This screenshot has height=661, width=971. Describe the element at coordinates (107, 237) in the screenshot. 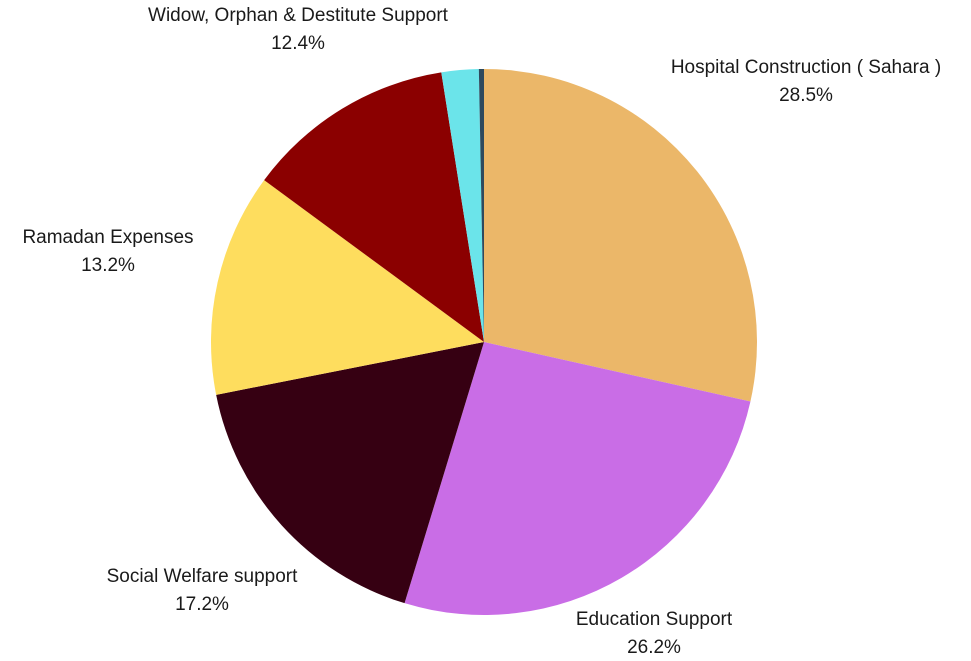

I see `slice-label-3: Ramadan Expenses` at that location.